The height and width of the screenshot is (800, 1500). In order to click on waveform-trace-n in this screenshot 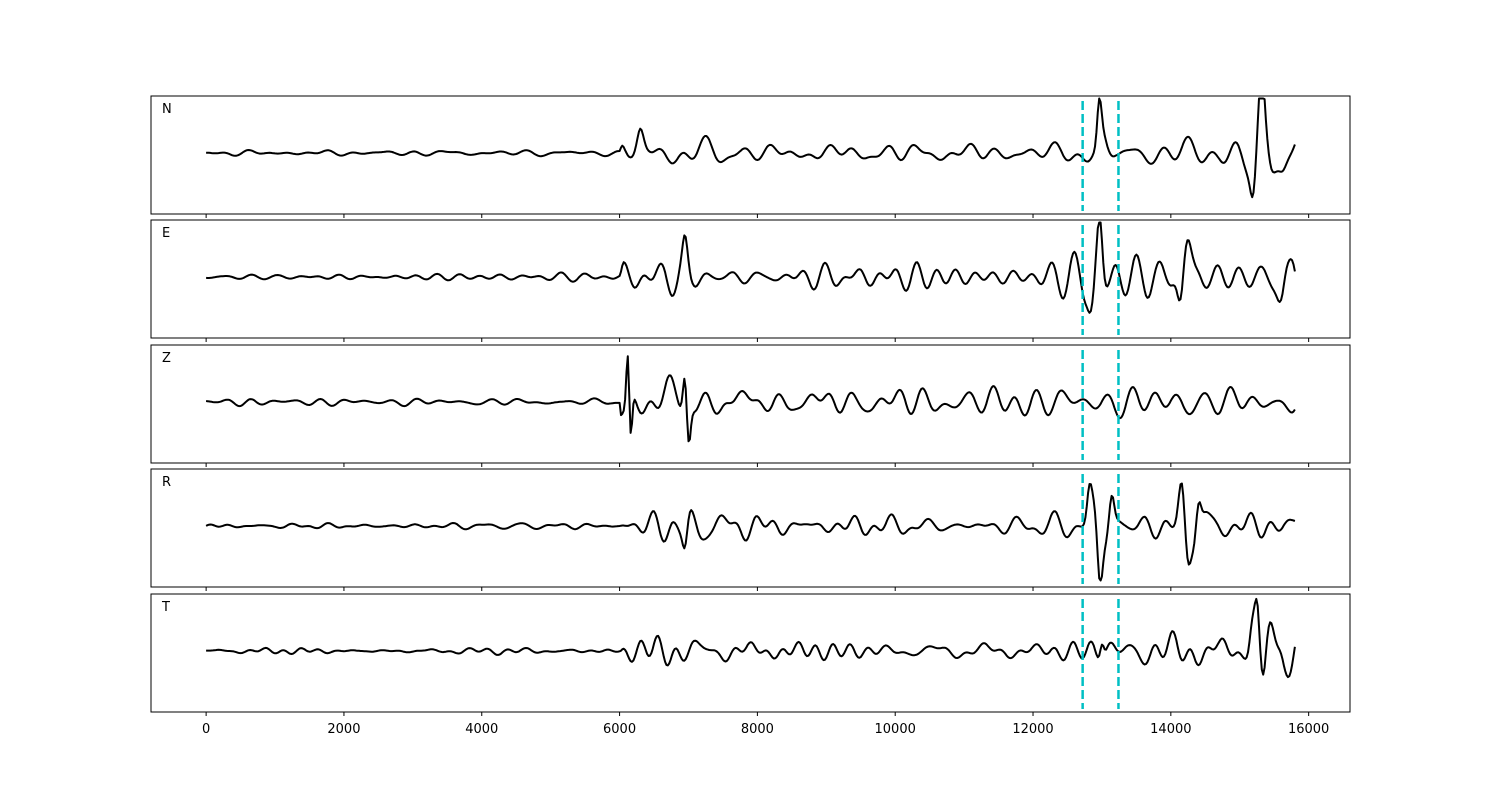, I will do `click(751, 148)`.